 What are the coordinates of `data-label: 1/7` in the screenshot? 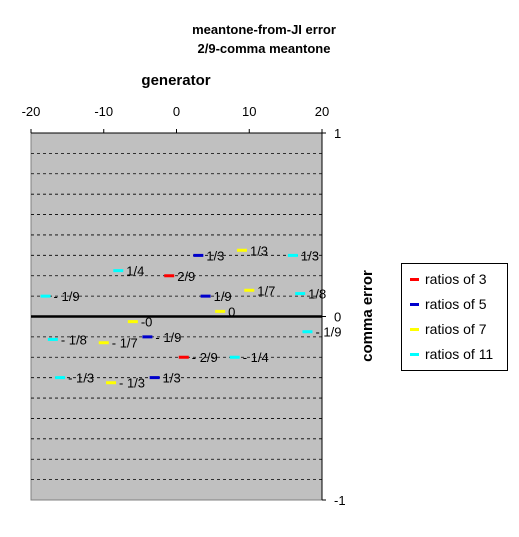 It's located at (266, 290).